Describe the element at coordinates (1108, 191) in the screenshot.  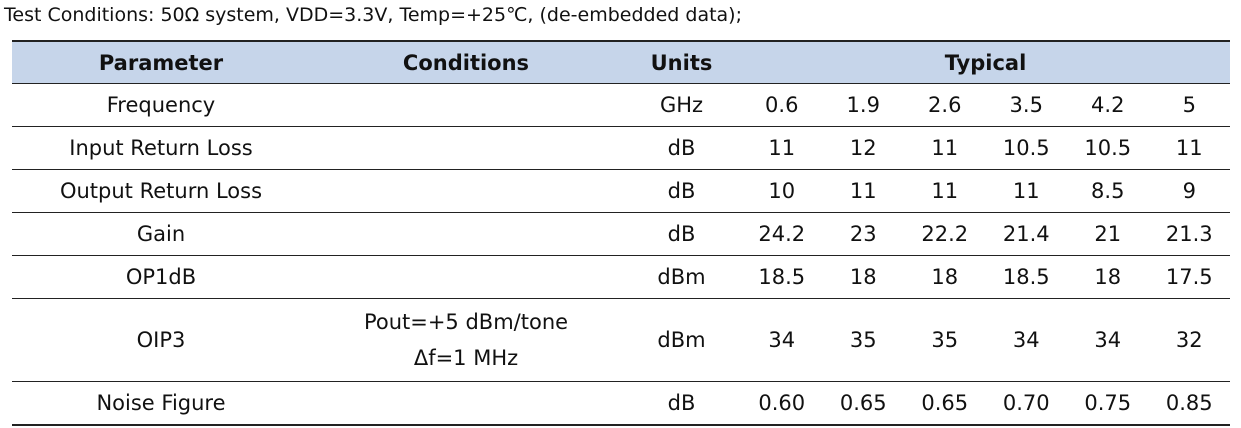
I see `typical-value-cell: 8.5` at that location.